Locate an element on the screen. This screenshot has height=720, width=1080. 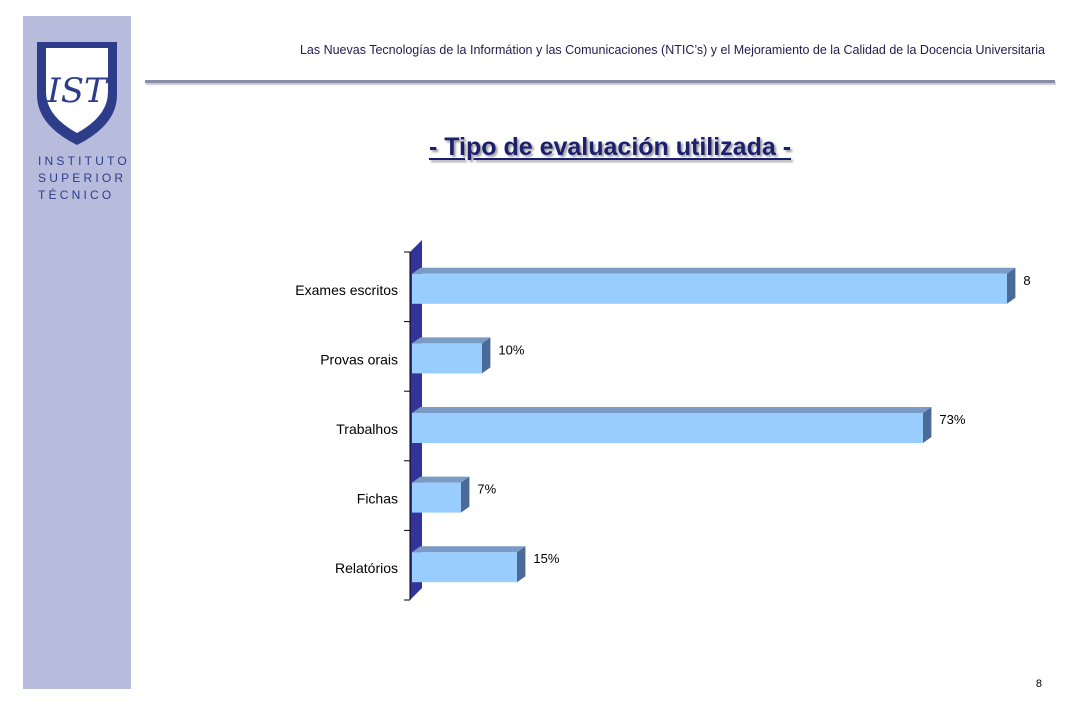
ist-logo: IST is located at coordinates (77, 93).